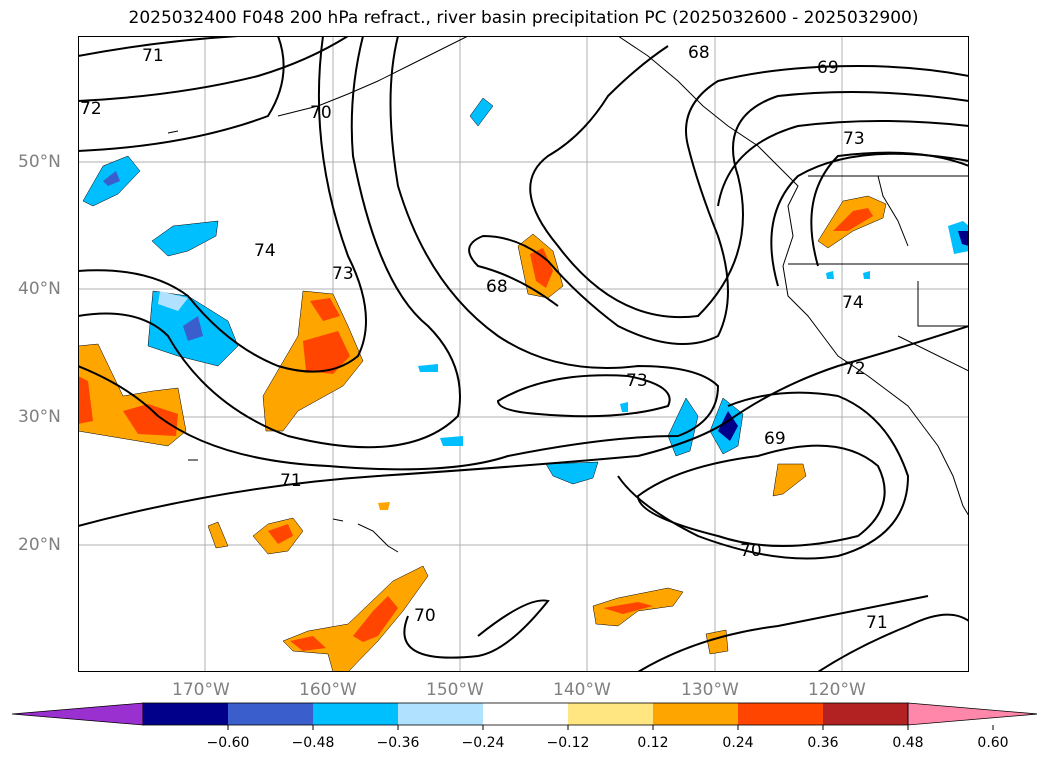  What do you see at coordinates (39, 545) in the screenshot?
I see `lat-label: 20°N` at bounding box center [39, 545].